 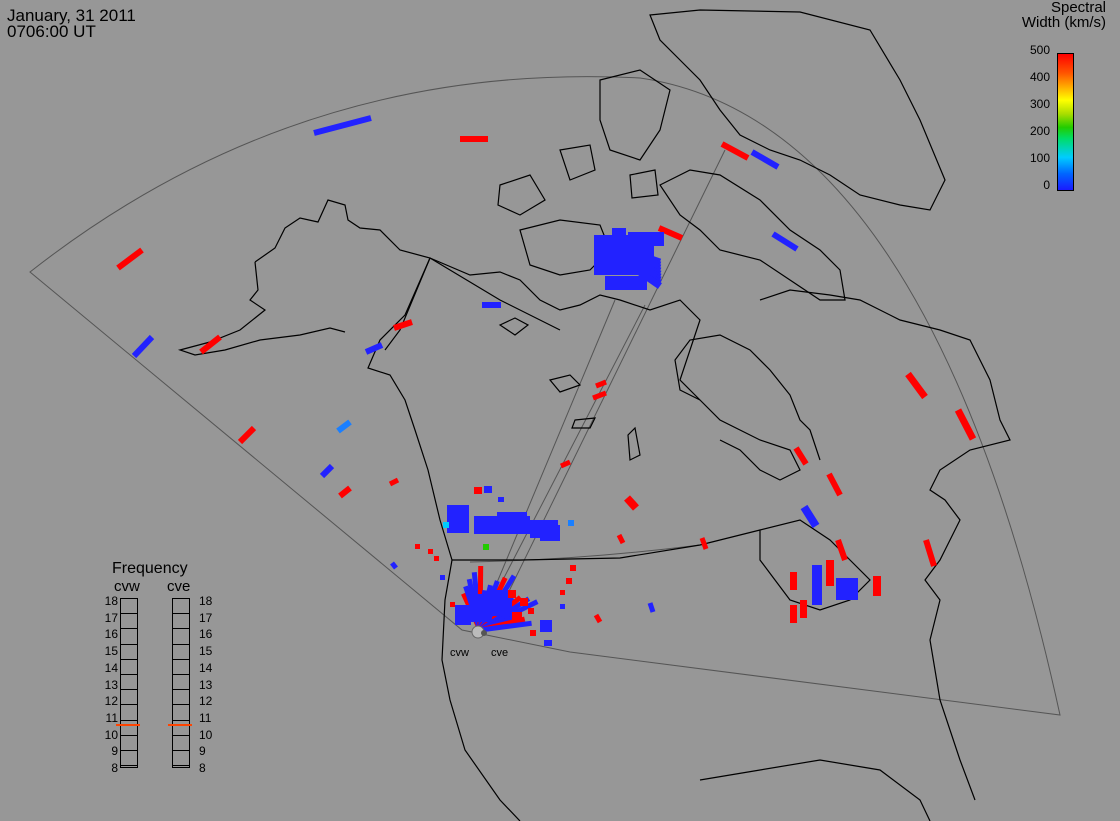 What do you see at coordinates (111, 634) in the screenshot?
I see `frequency-tick-left: 16` at bounding box center [111, 634].